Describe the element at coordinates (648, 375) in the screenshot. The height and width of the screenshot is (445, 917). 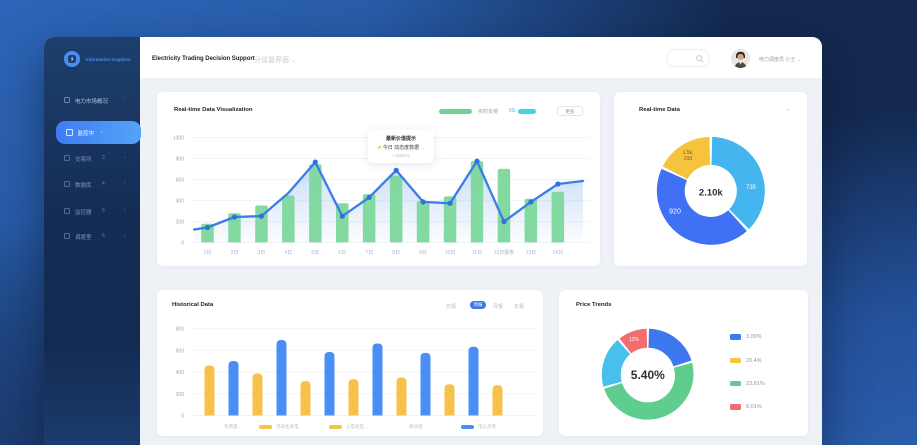
I see `svg-text: 5.40%` at that location.